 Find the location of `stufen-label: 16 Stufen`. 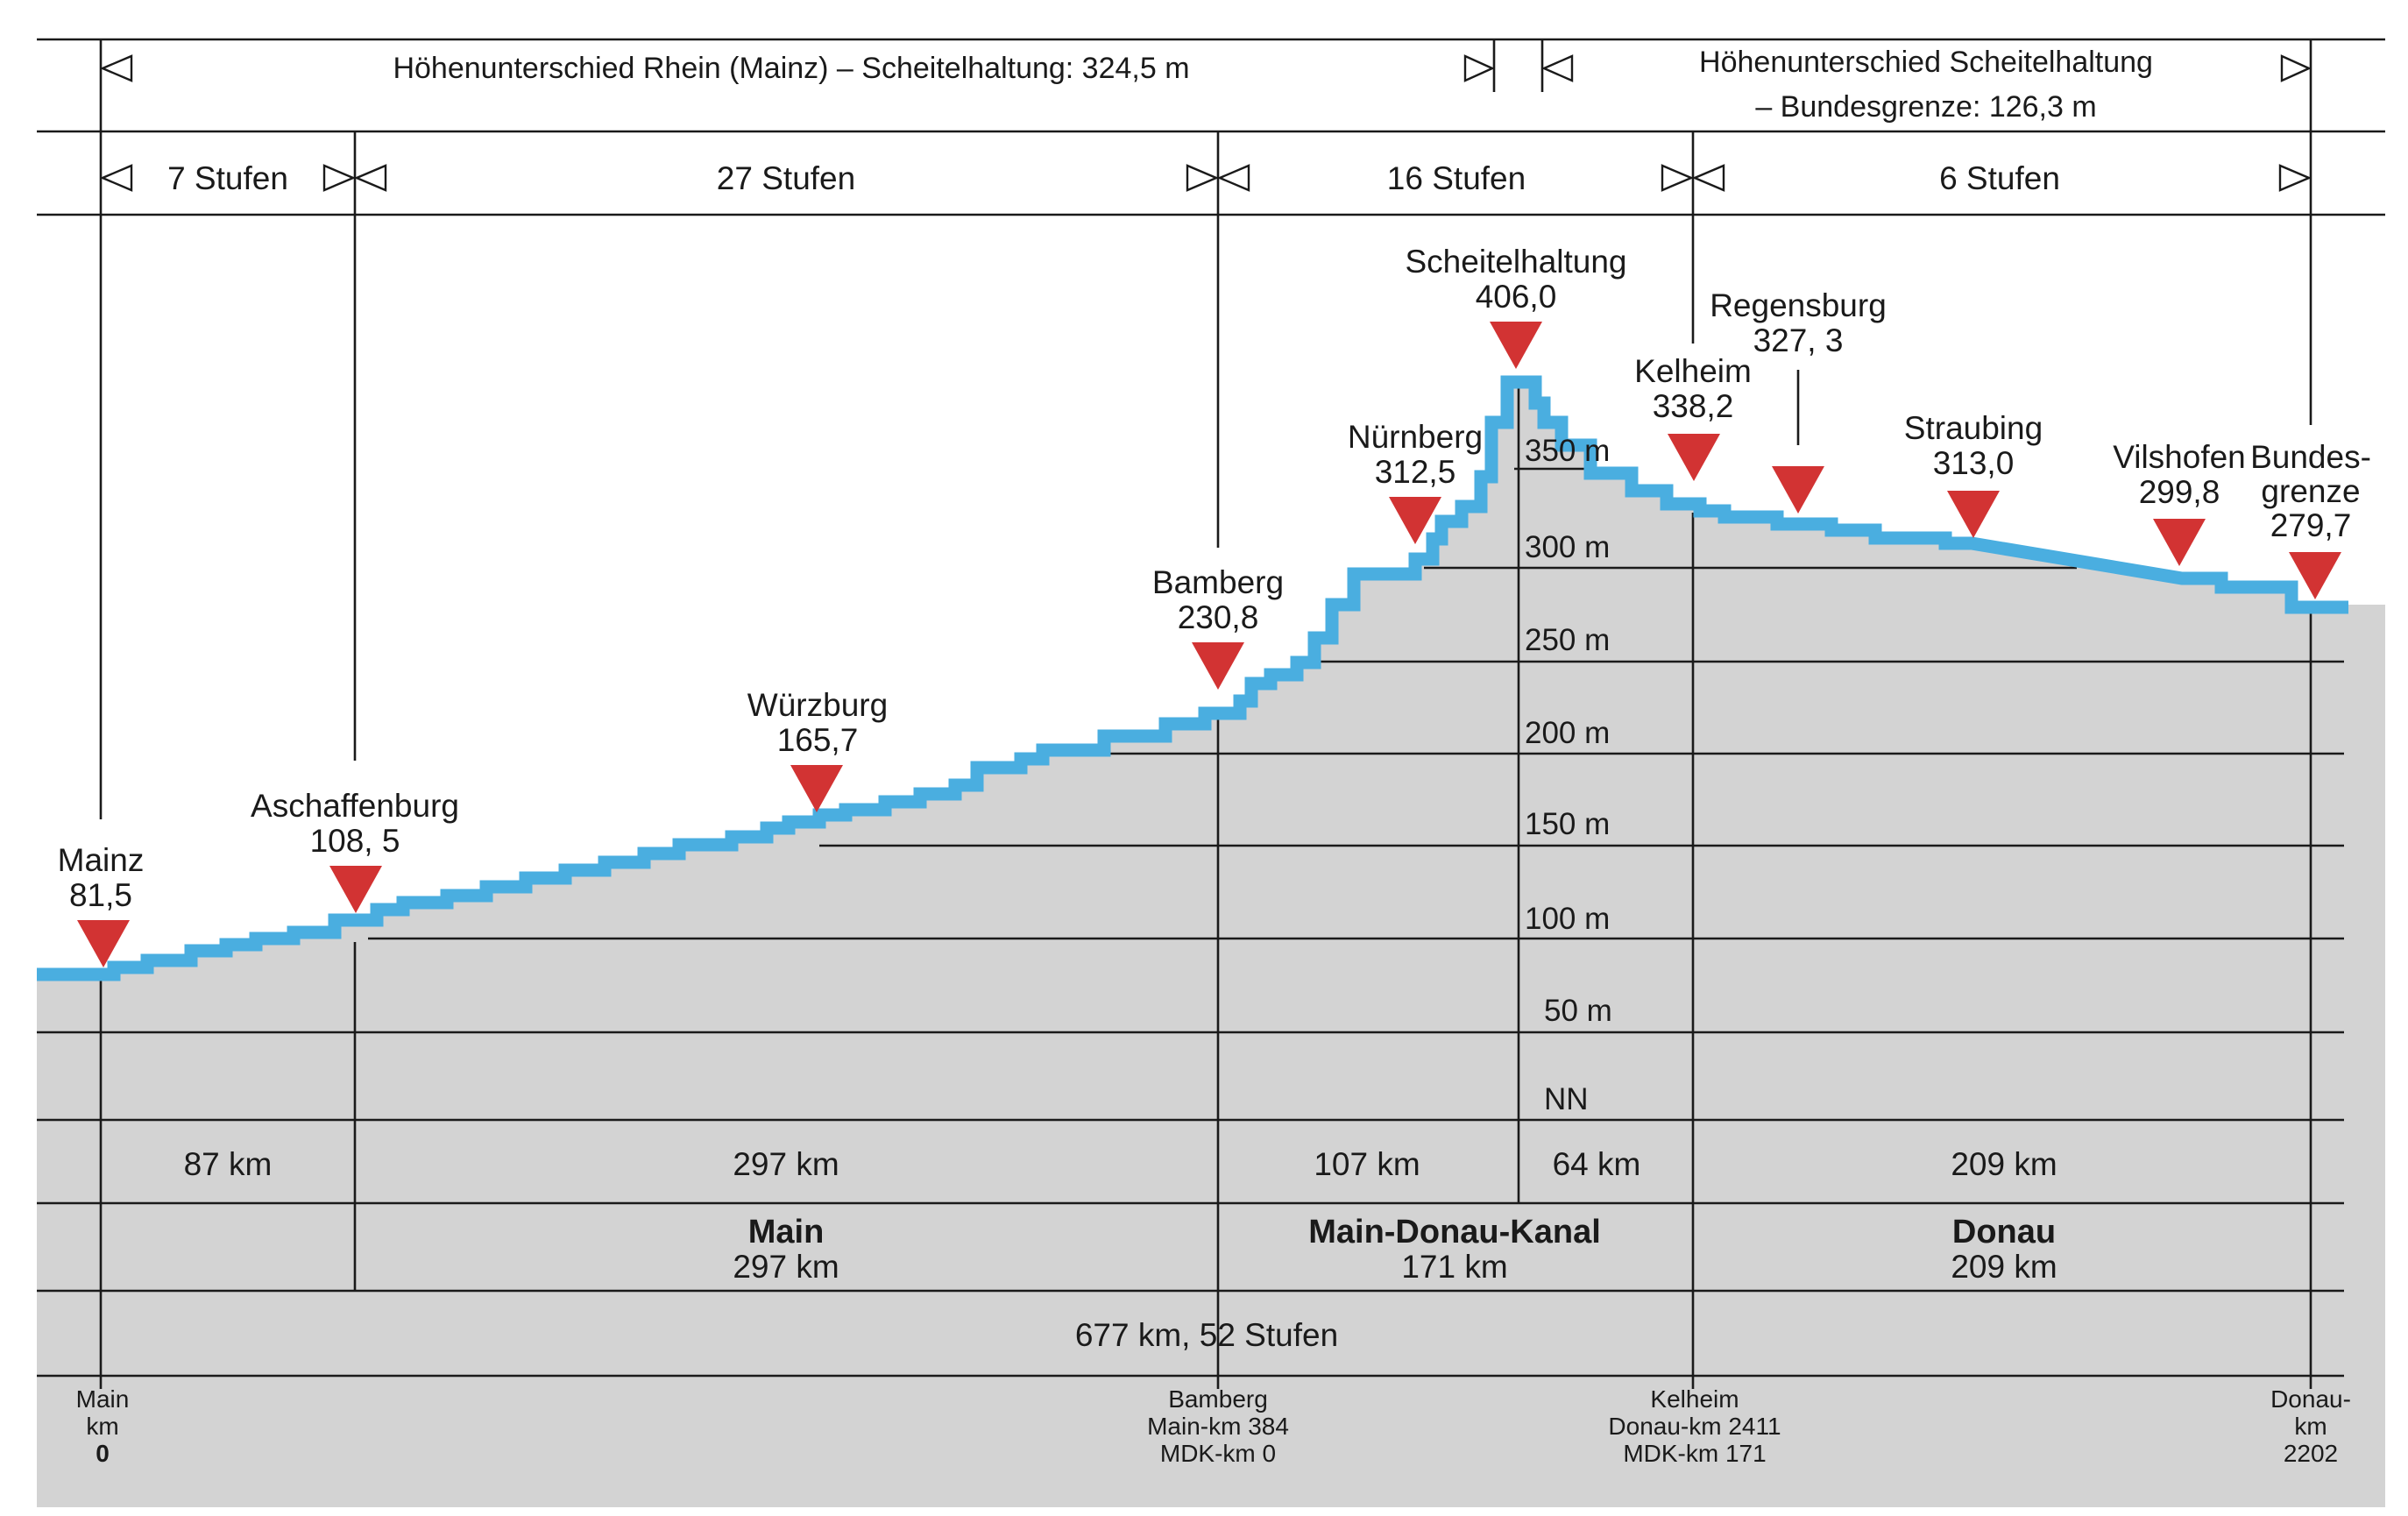

stufen-label: 16 Stufen is located at coordinates (1457, 178).